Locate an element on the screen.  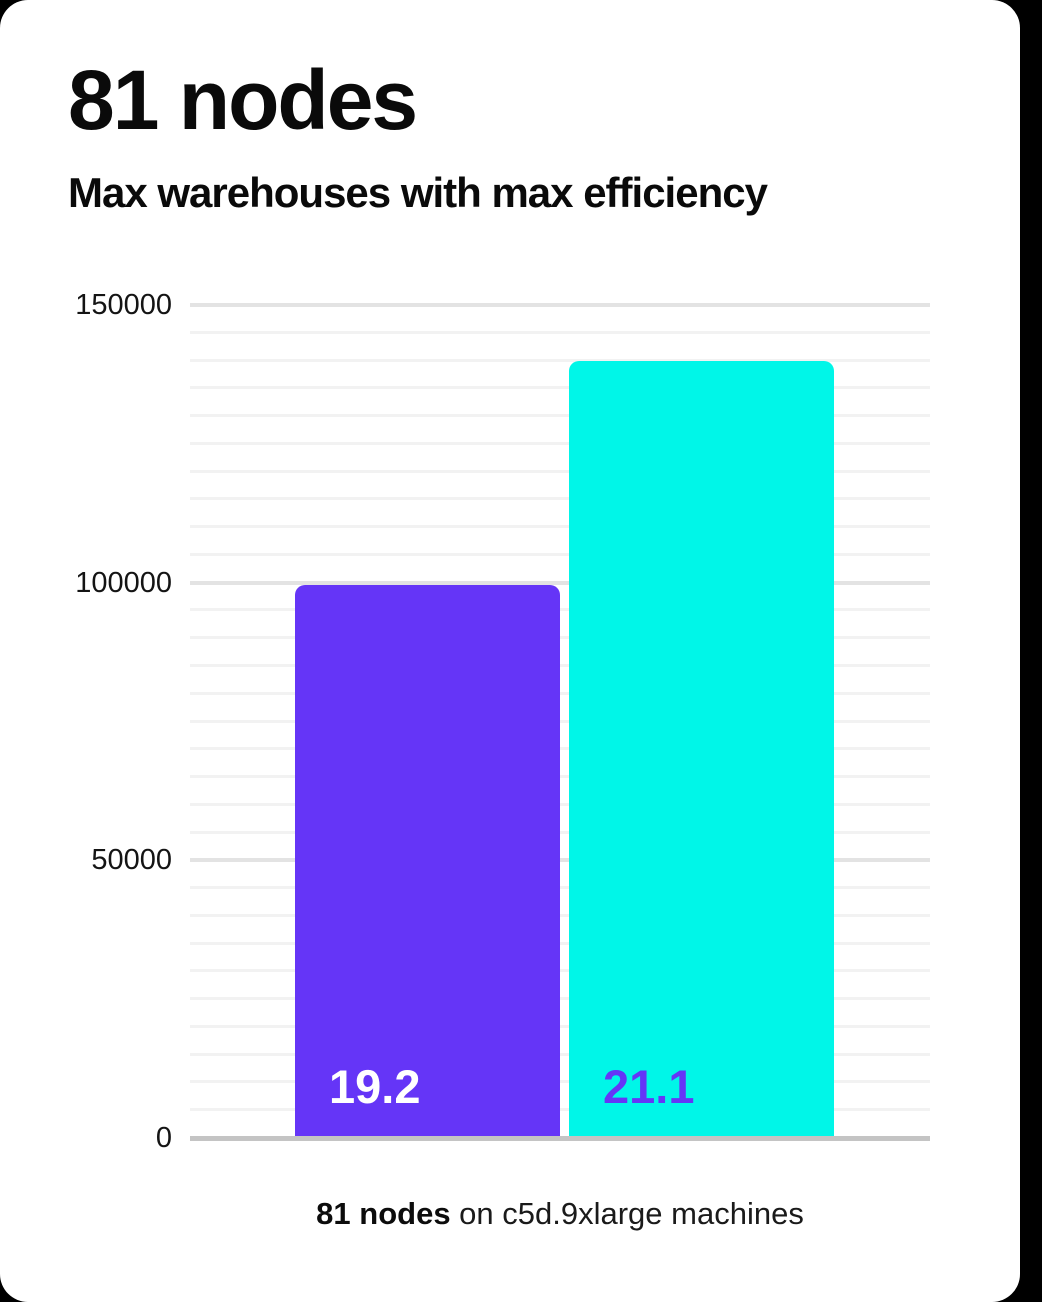
bar-19.2: 19.2 is located at coordinates (427, 861).